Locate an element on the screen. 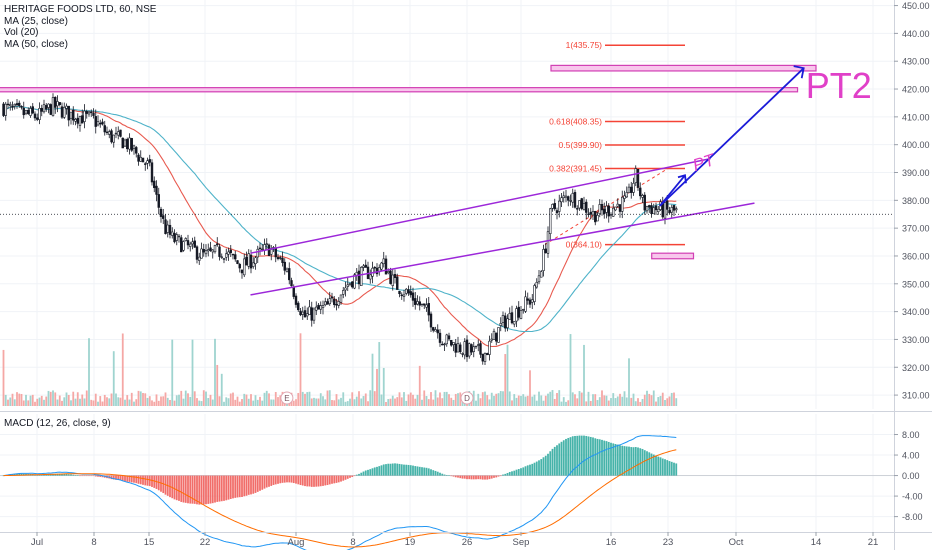 This screenshot has width=932, height=550. macd-legend: MACD (12, 26, close, 9) is located at coordinates (57, 423).